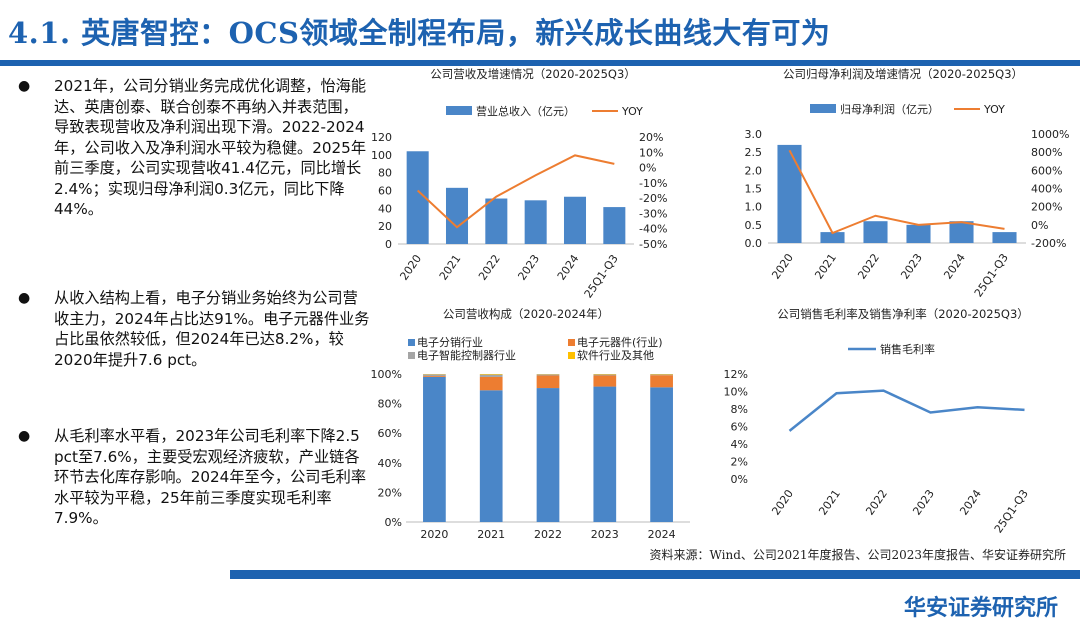 This screenshot has height=634, width=1080. I want to click on legend-swatch-bar, so click(459, 110).